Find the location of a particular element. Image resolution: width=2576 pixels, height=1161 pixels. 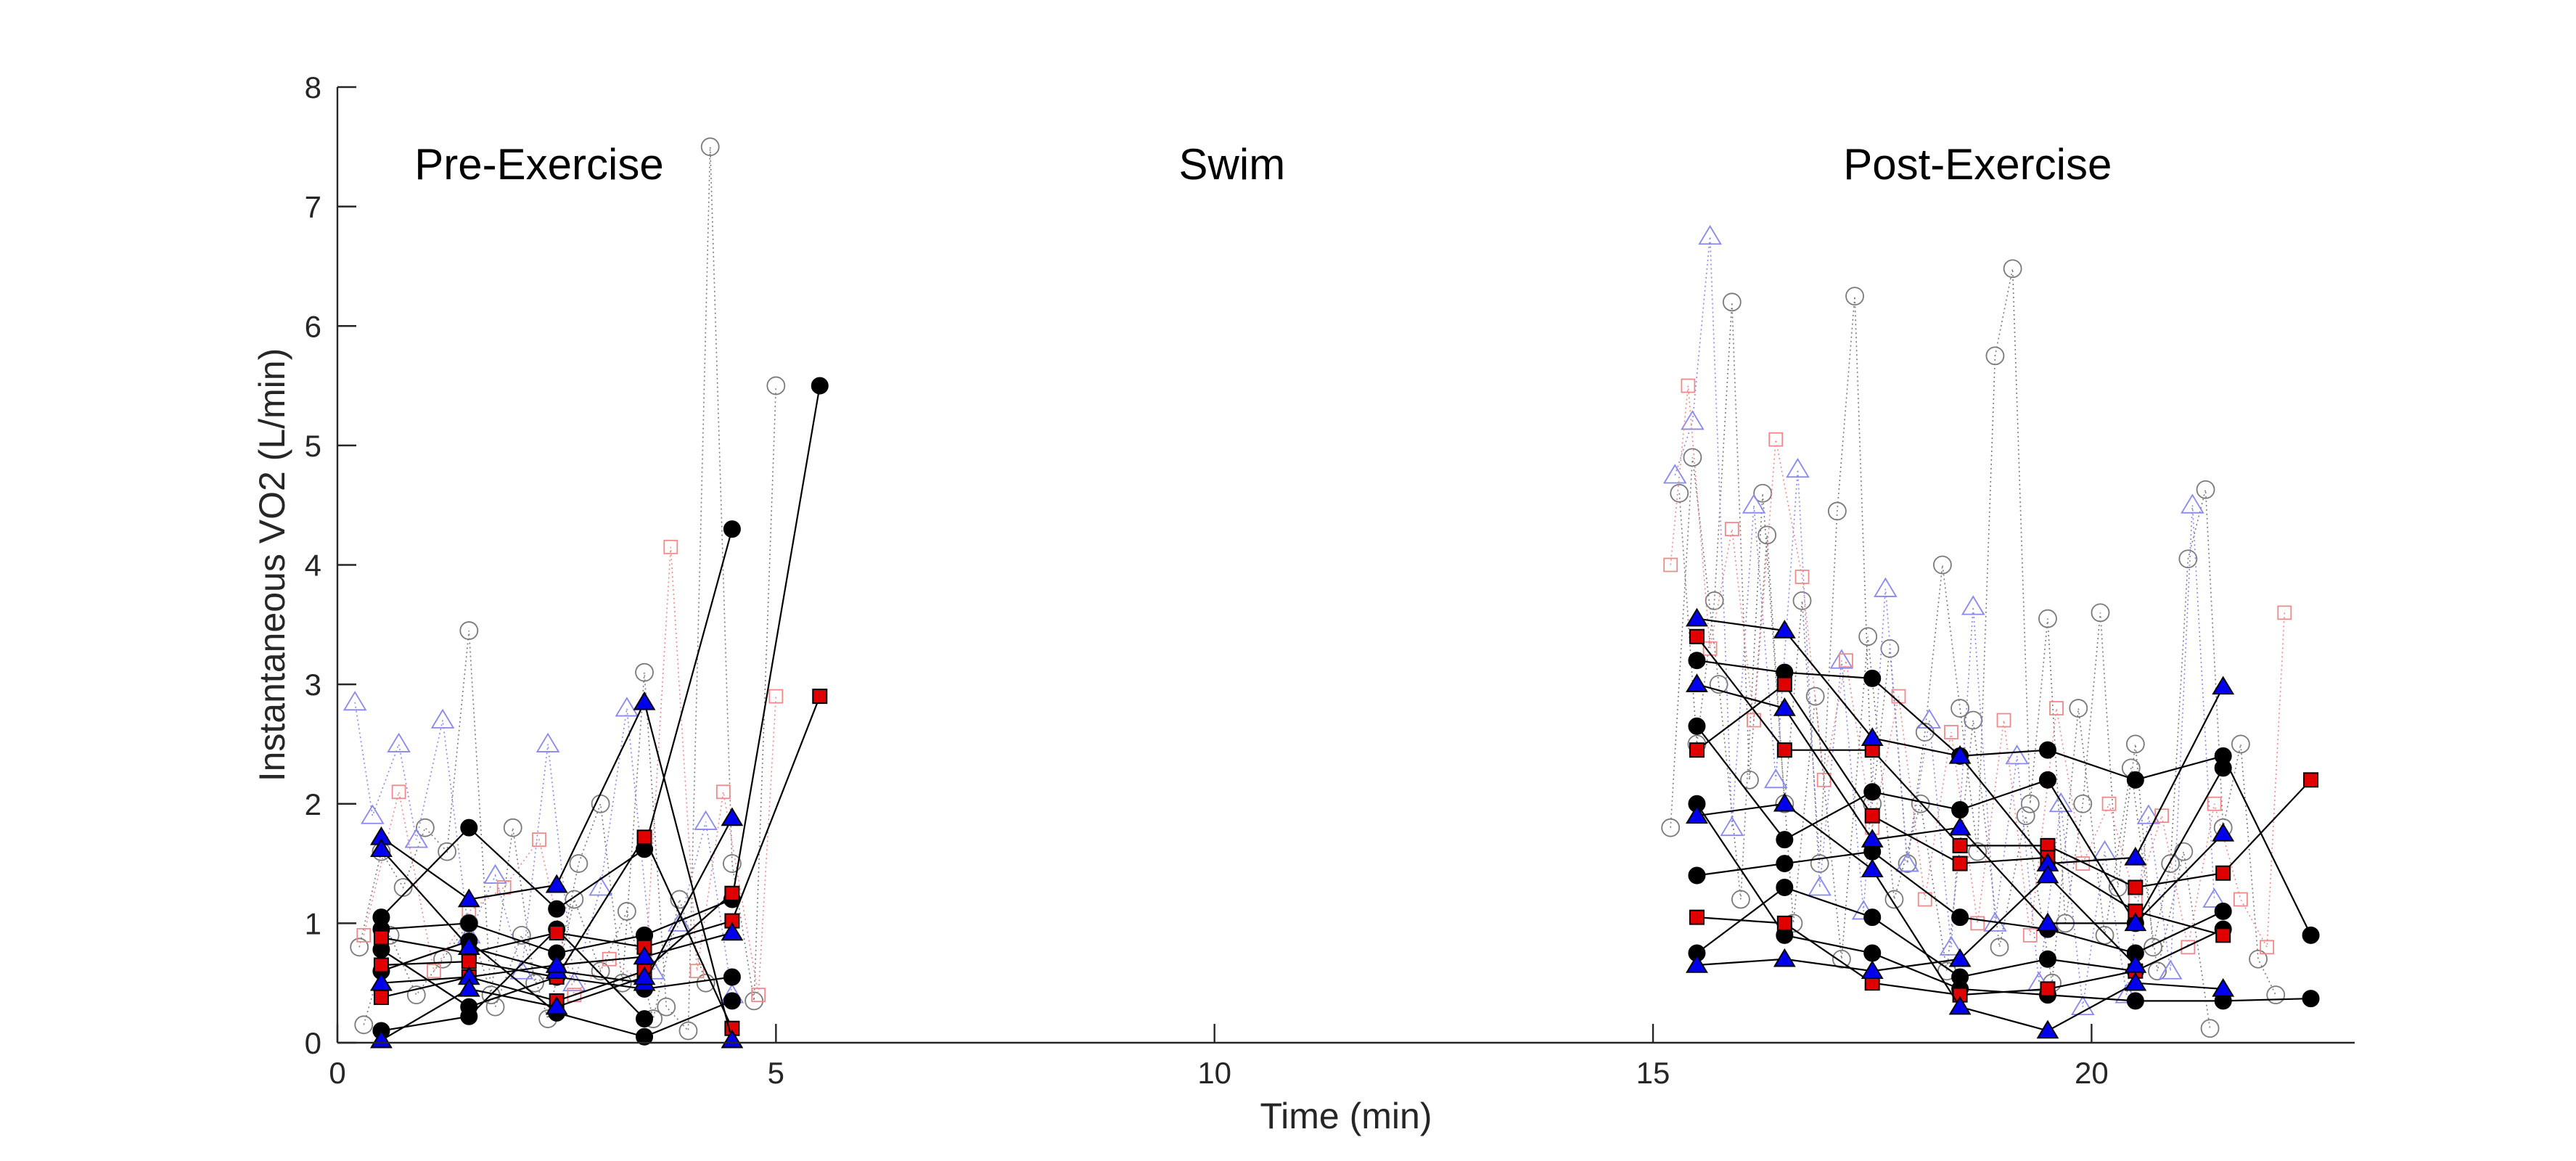

x-tick-label: 5 is located at coordinates (776, 1073).